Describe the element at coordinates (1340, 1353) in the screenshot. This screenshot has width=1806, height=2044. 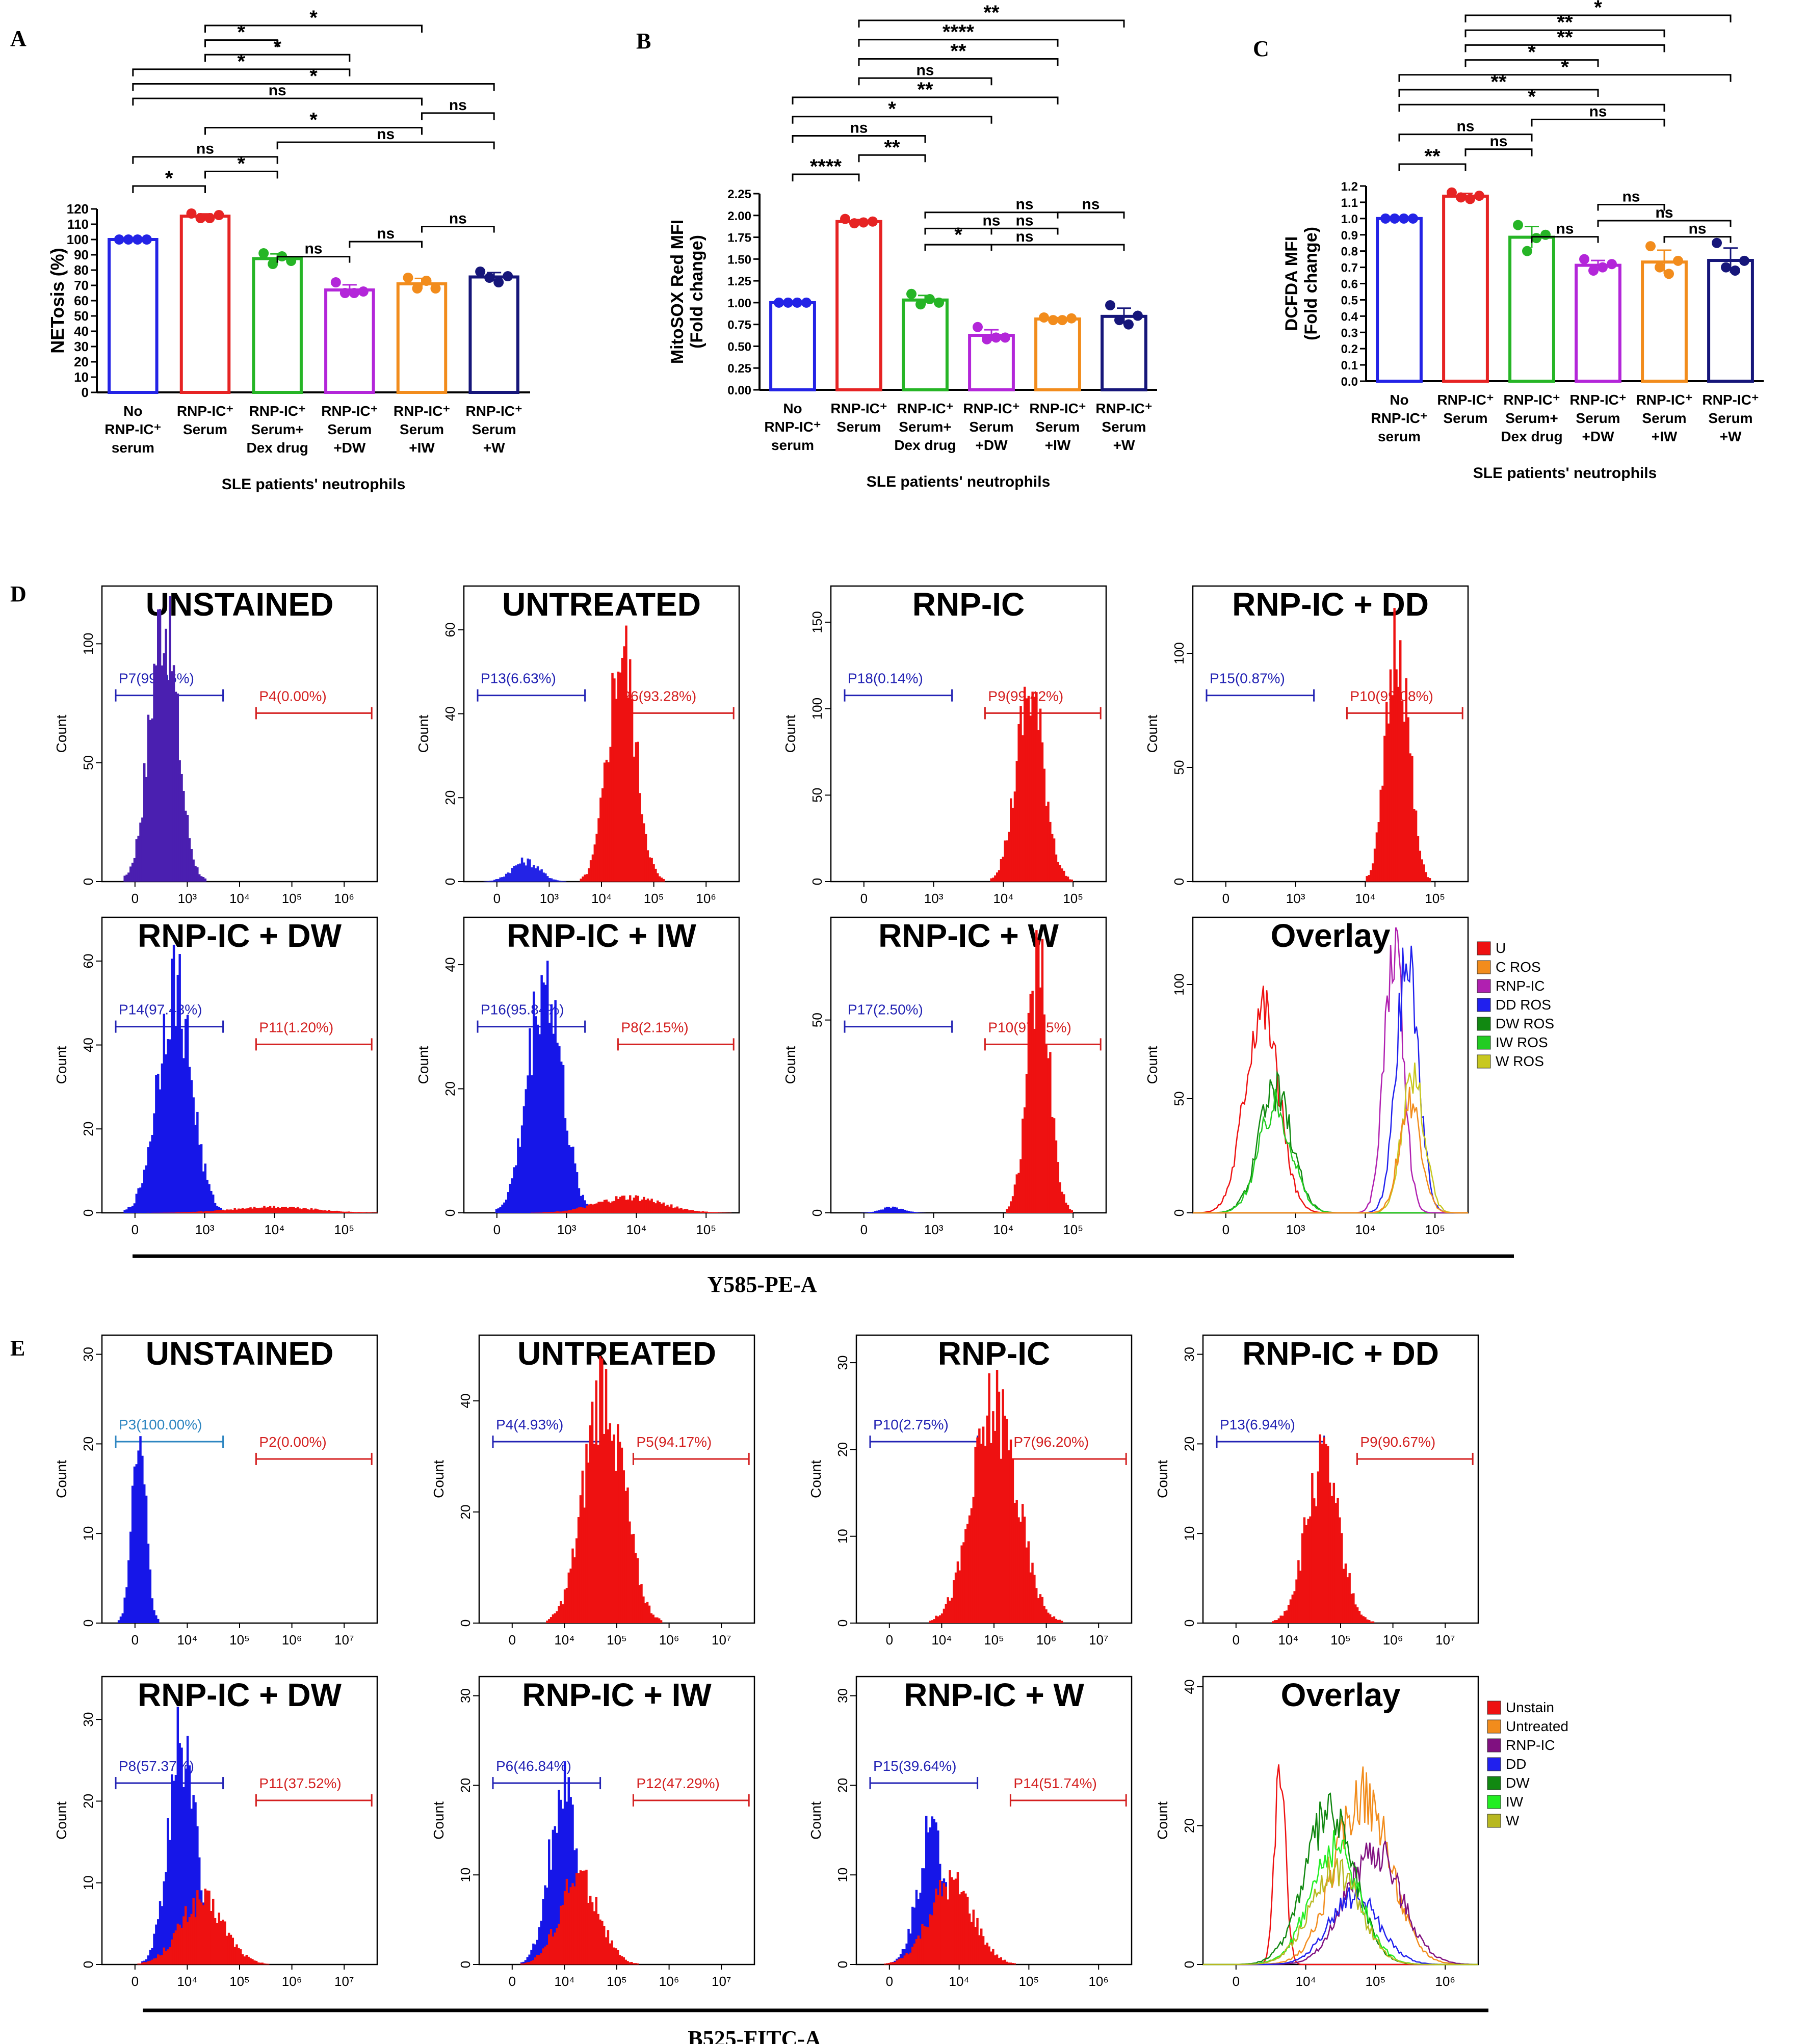
I see `panel-title: RNP-IC + DD` at that location.